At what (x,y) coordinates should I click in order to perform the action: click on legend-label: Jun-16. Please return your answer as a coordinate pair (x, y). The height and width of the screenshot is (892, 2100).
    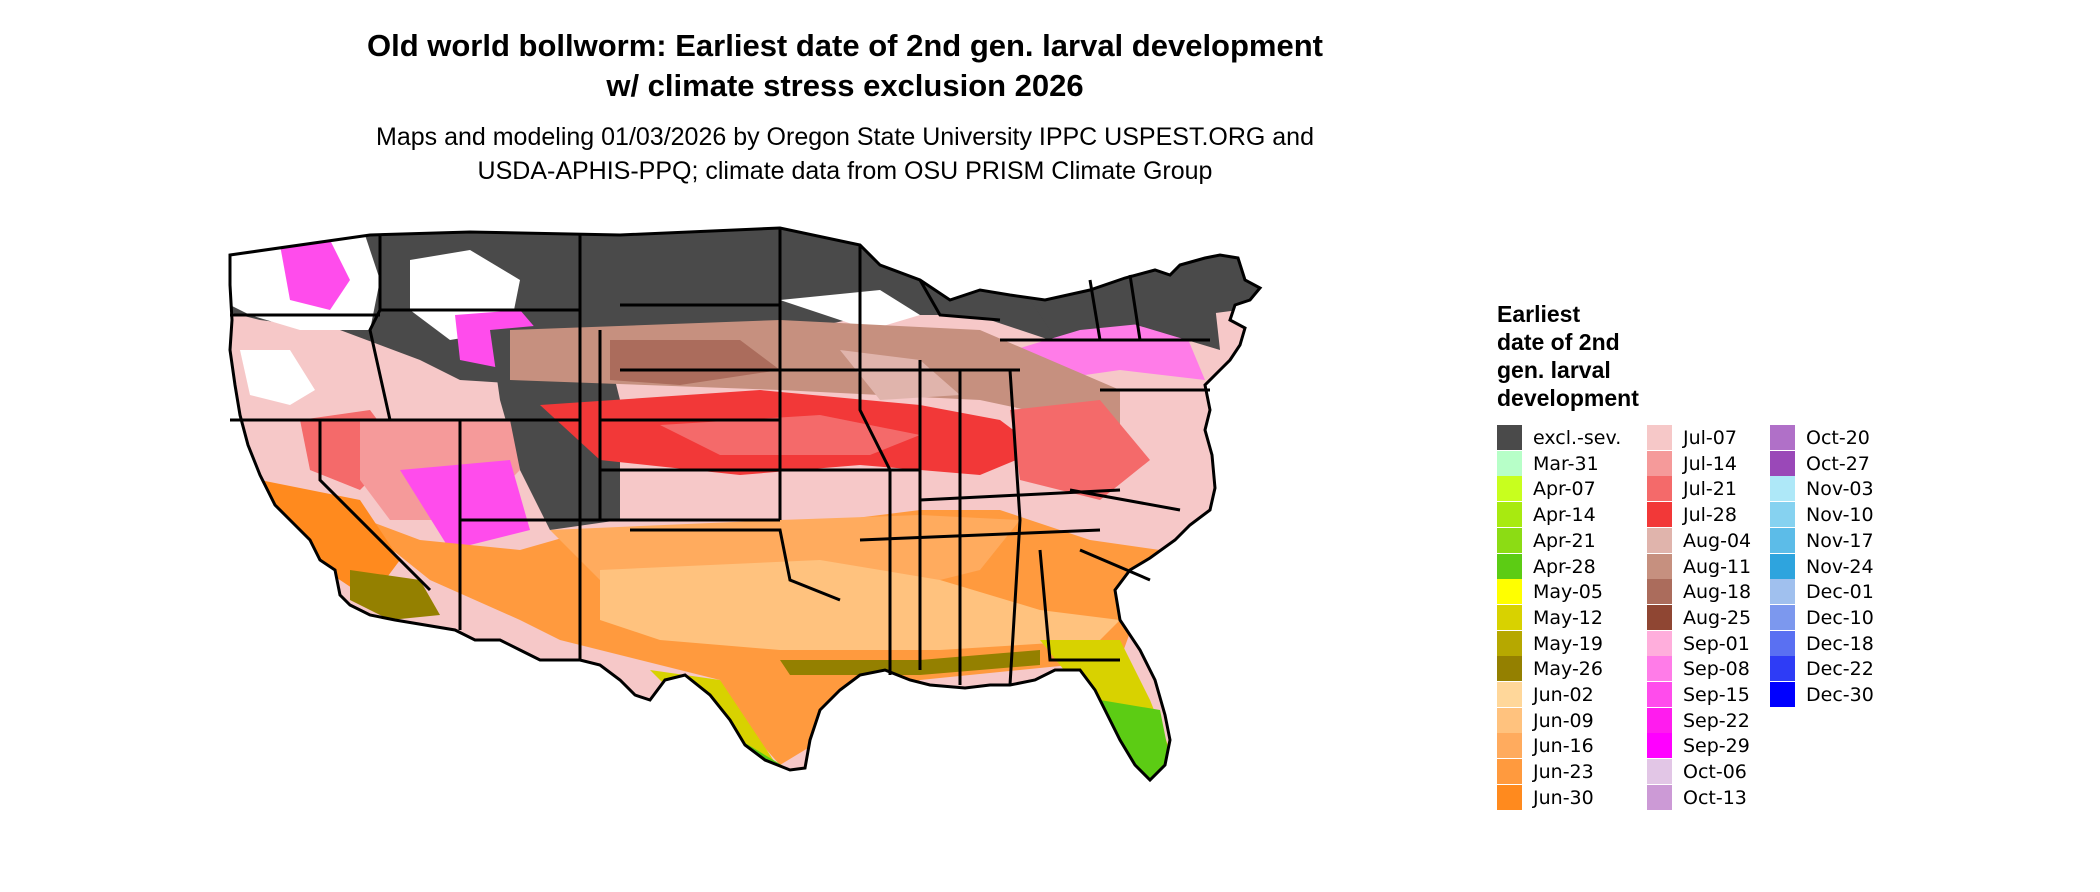
    Looking at the image, I should click on (1563, 746).